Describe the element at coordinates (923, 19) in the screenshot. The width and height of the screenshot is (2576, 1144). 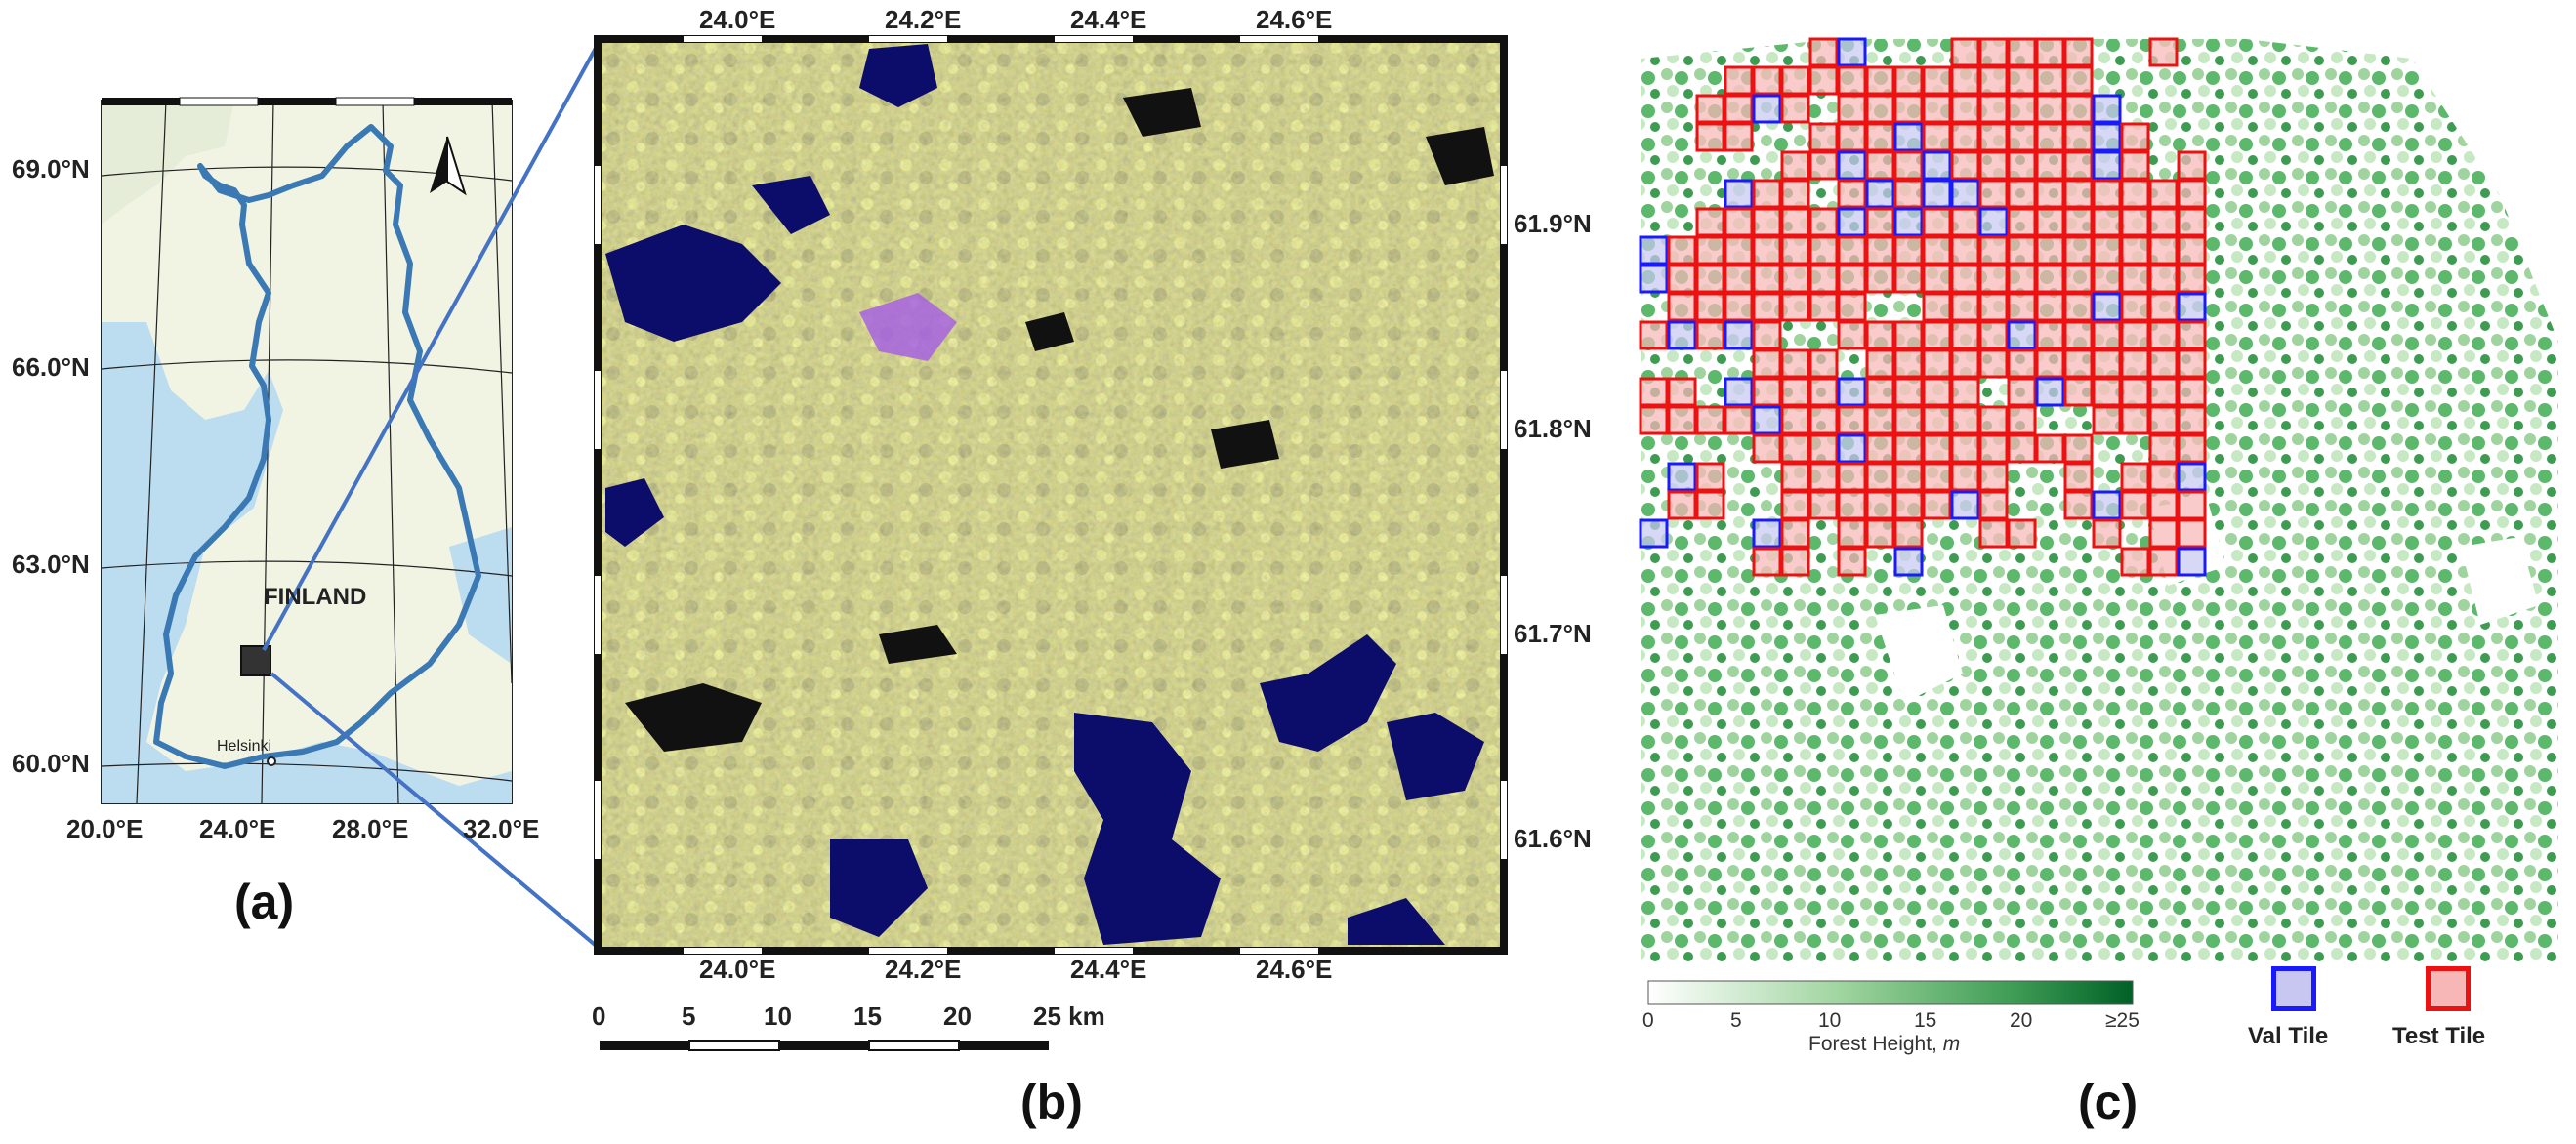
I see `lon-label-top: 24.2°E` at that location.